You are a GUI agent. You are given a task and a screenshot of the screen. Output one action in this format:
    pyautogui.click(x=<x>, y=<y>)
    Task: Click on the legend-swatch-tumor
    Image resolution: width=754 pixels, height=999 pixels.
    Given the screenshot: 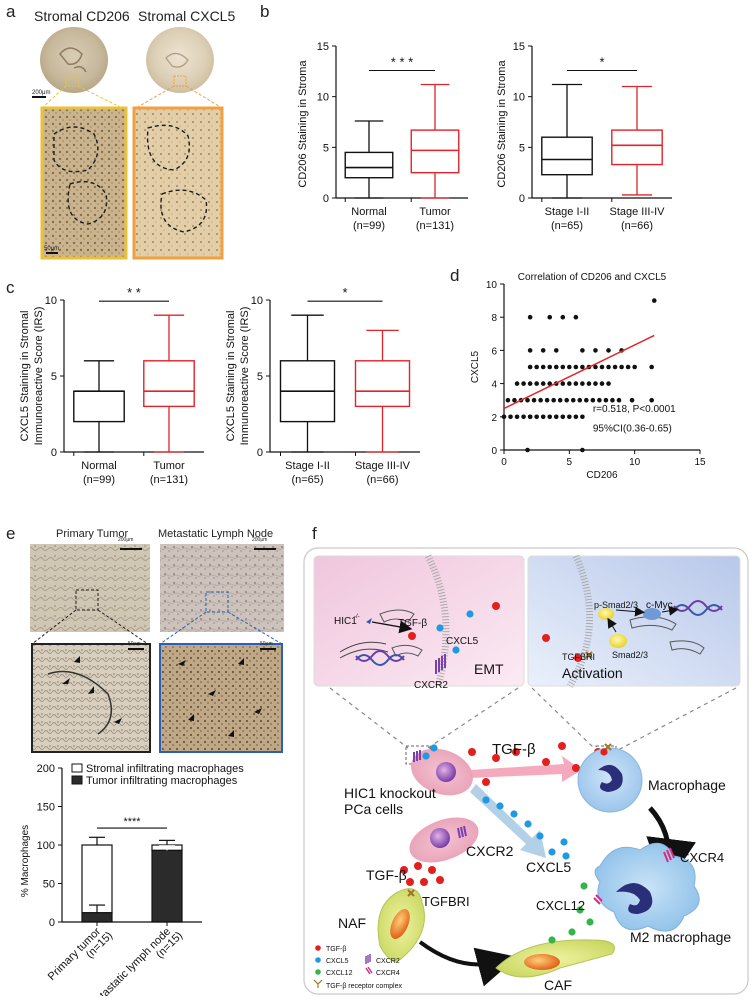 What is the action you would take?
    pyautogui.click(x=77, y=780)
    